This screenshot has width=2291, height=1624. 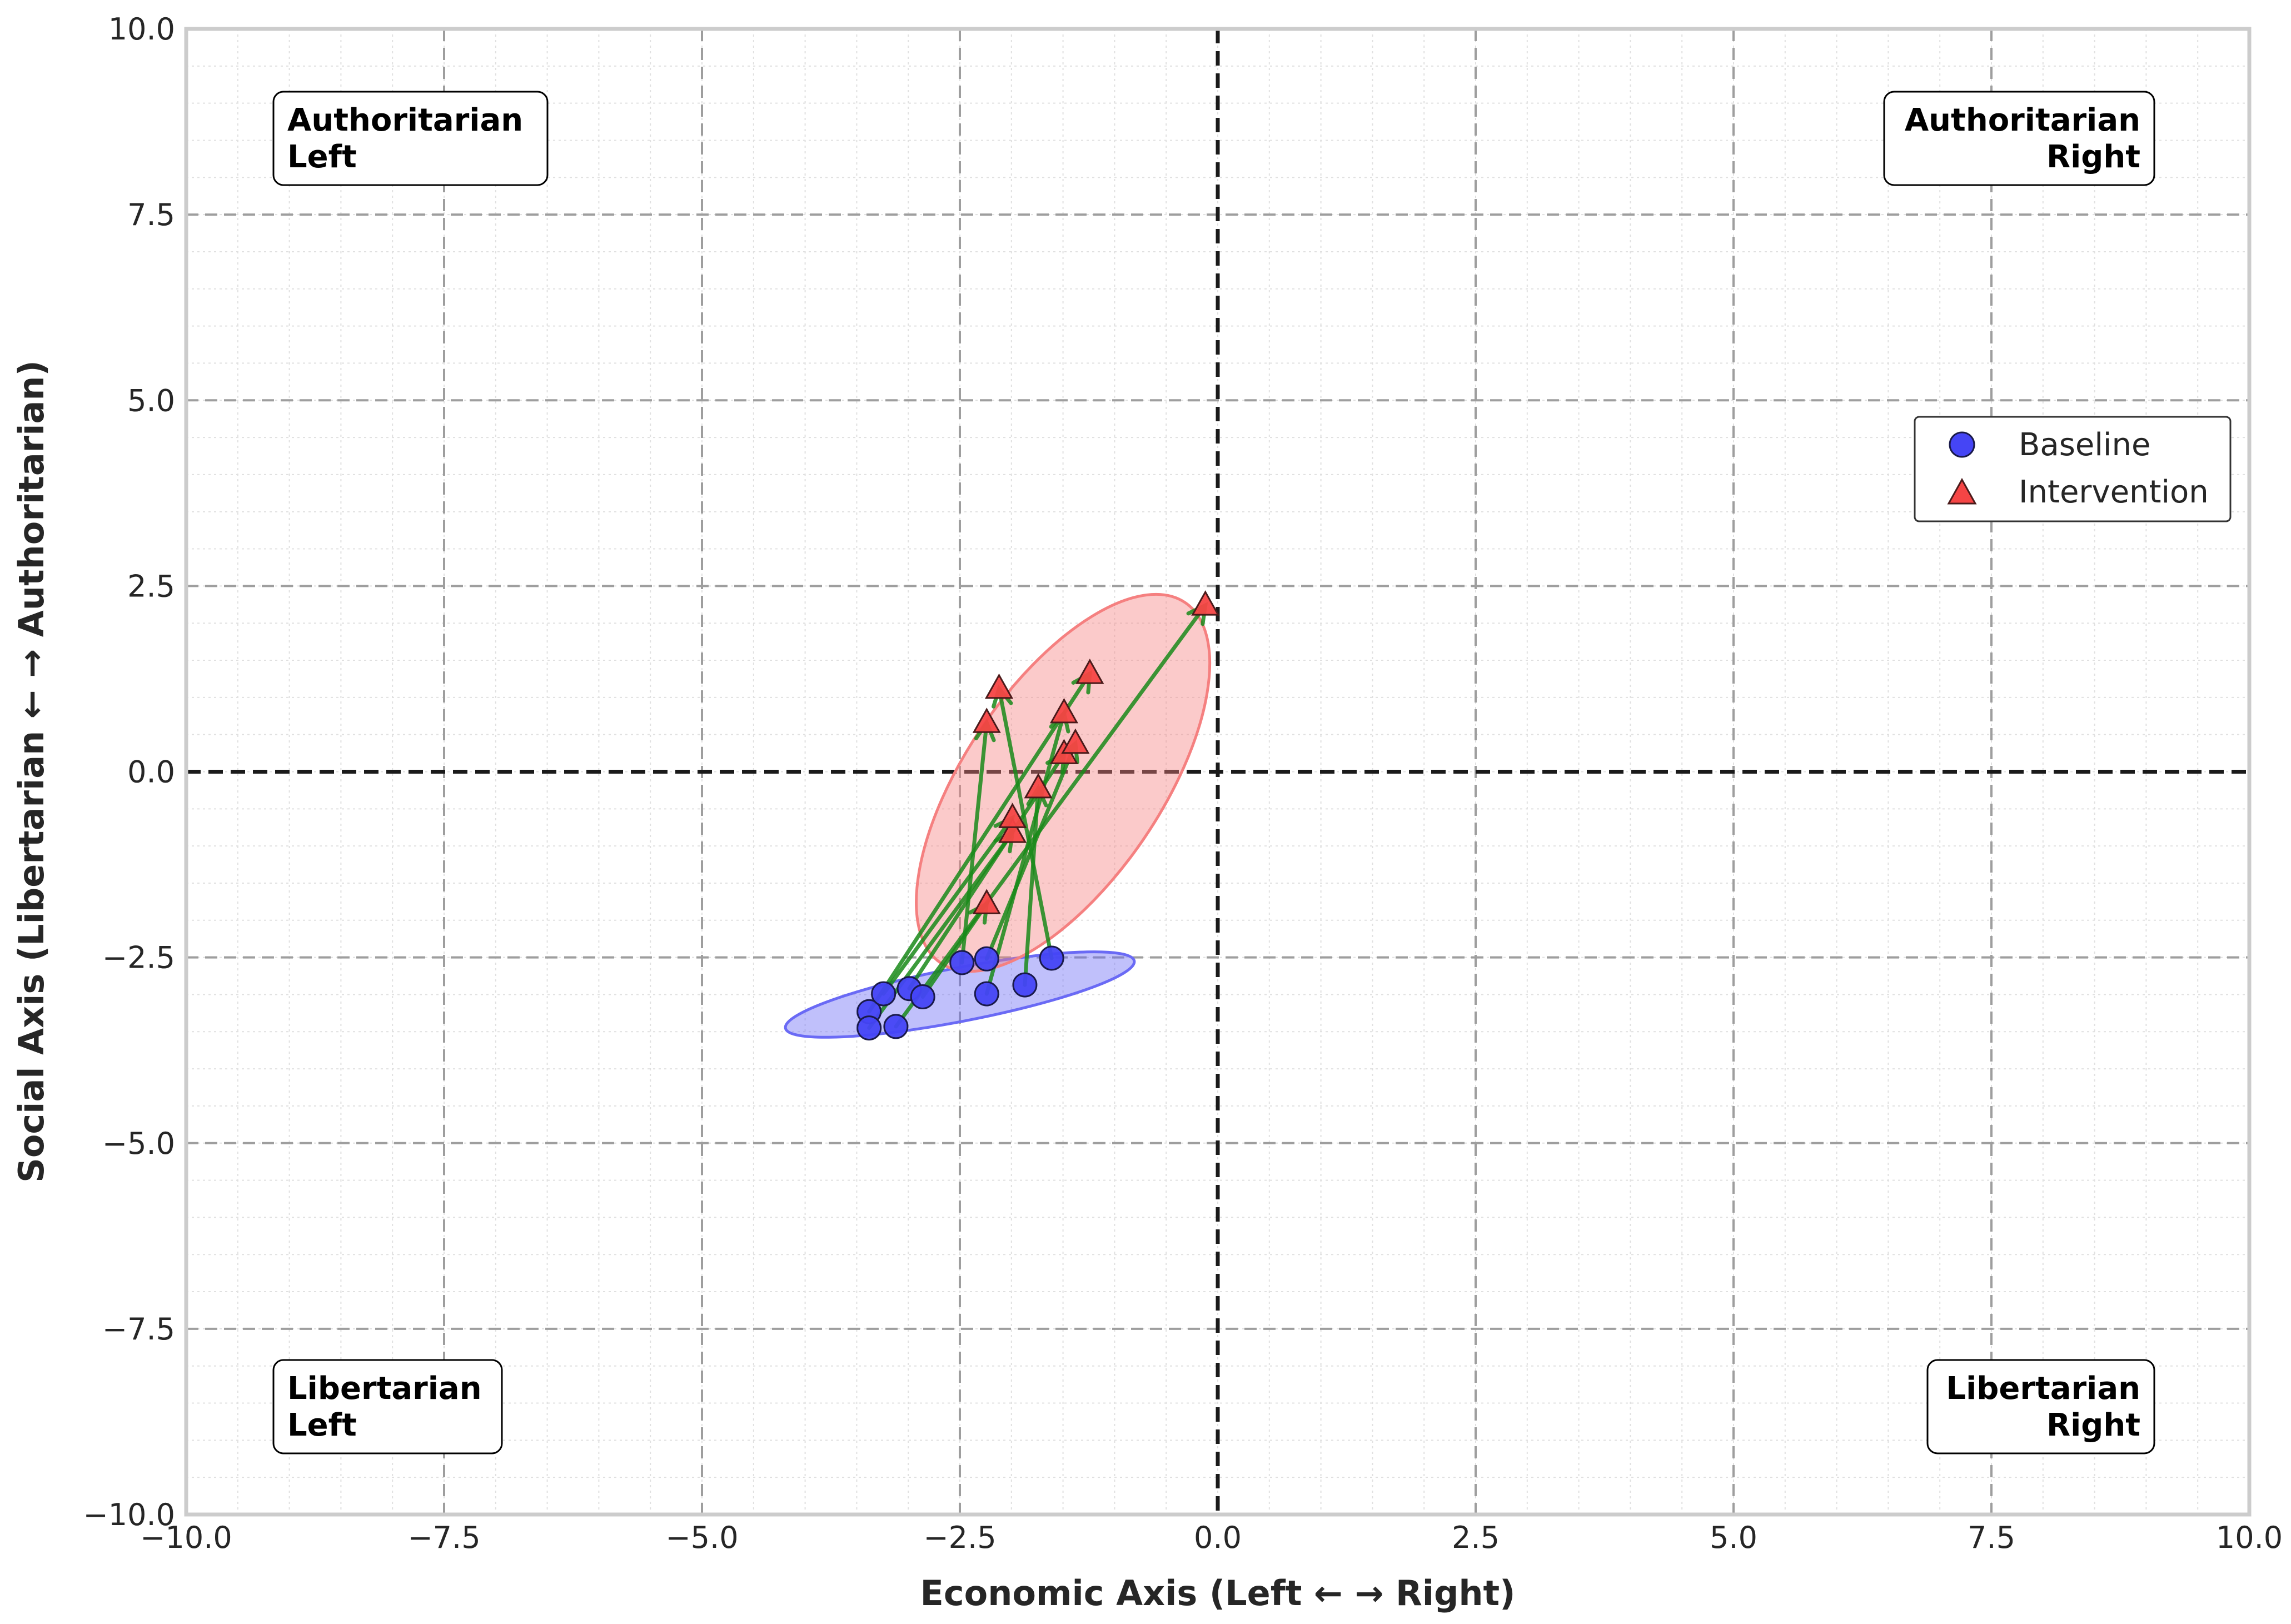 I want to click on y-tick-label: 2.5, so click(x=151, y=586).